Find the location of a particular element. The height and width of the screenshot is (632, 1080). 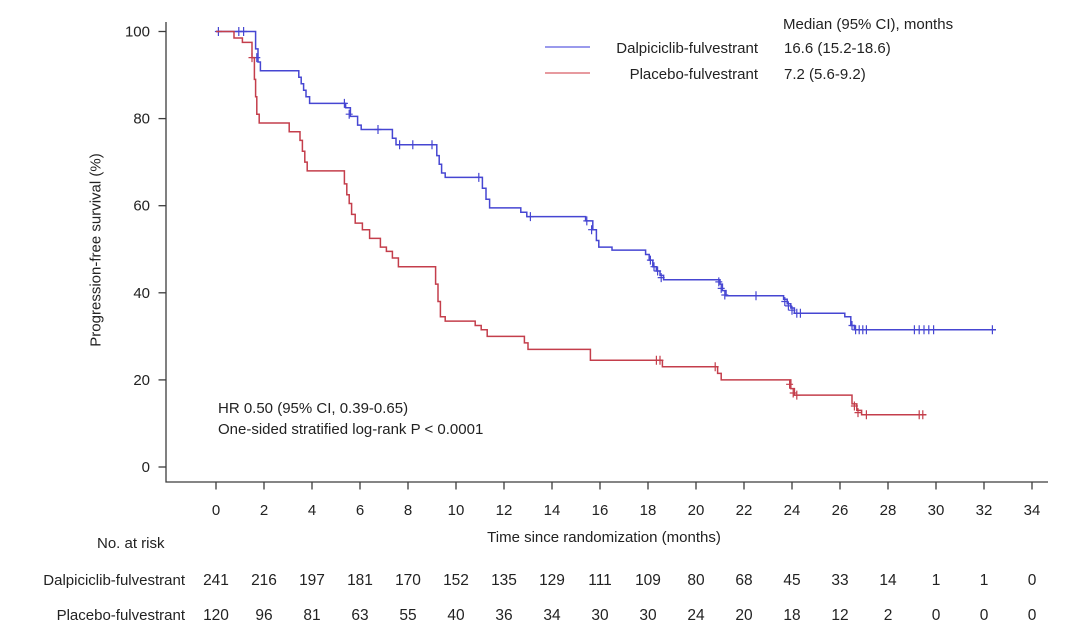

y-tick-label: 40 is located at coordinates (141, 293).